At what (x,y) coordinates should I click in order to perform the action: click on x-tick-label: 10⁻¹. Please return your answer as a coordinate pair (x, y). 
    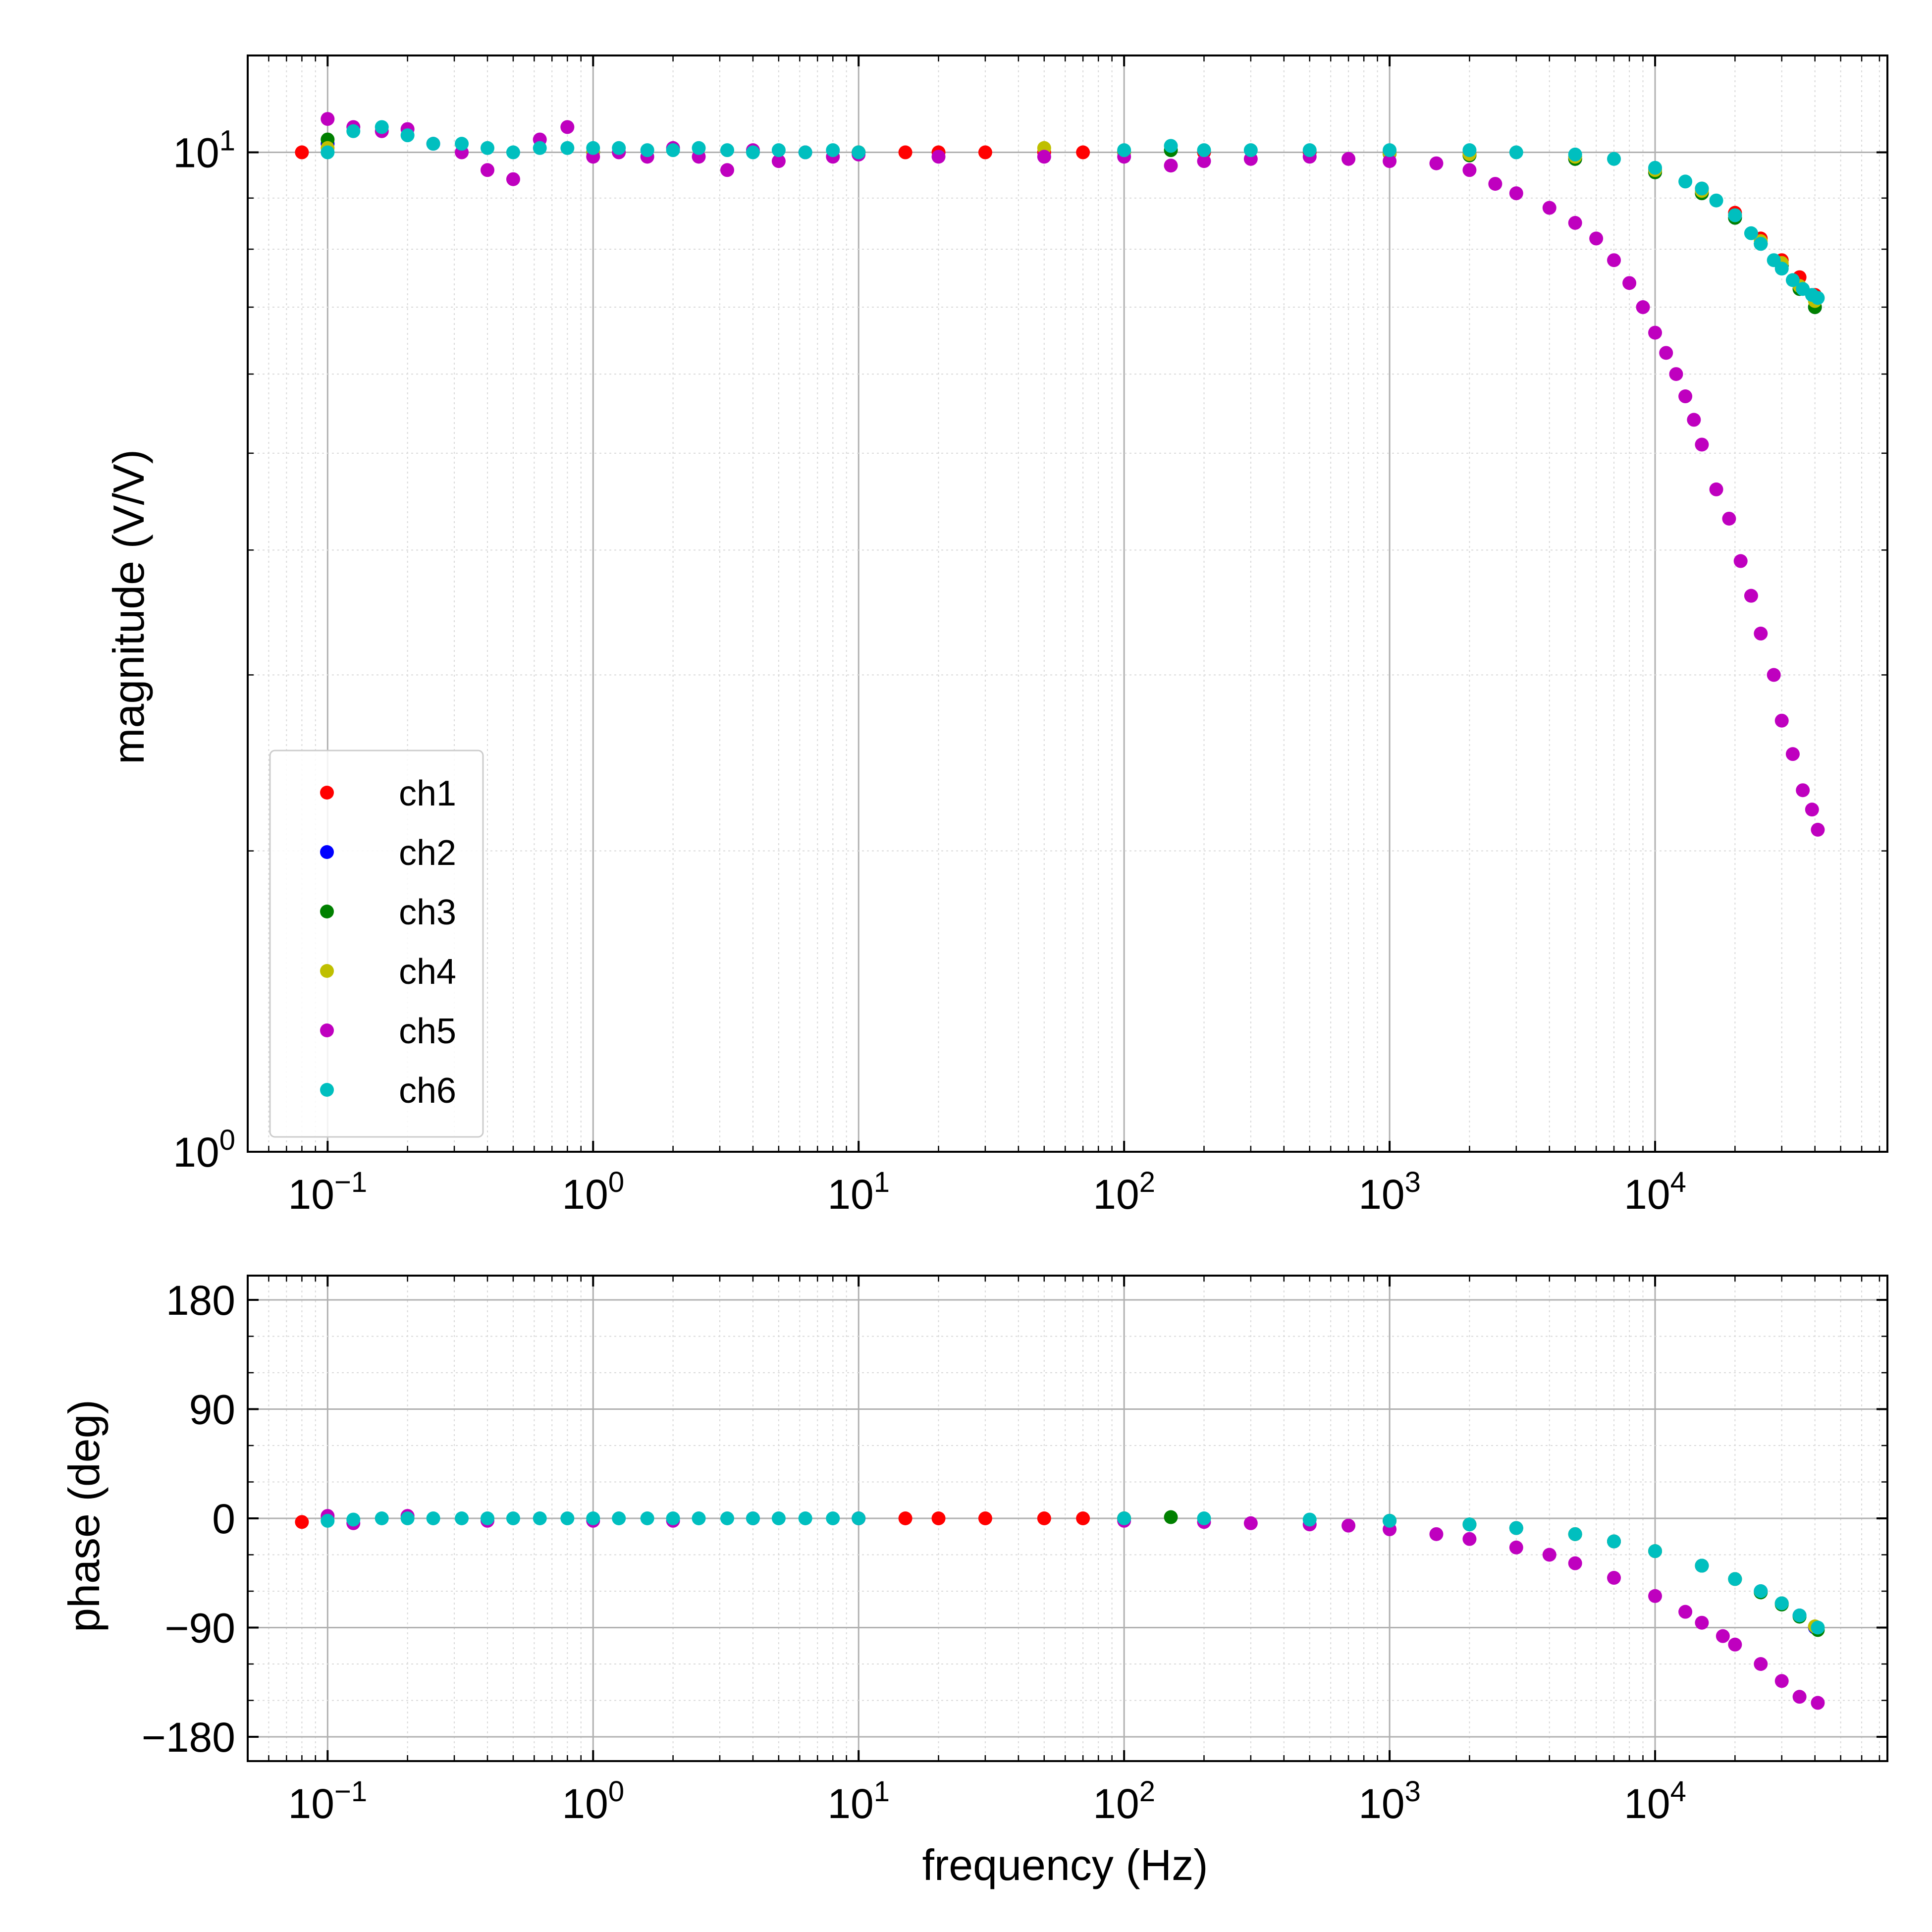
    Looking at the image, I should click on (328, 1801).